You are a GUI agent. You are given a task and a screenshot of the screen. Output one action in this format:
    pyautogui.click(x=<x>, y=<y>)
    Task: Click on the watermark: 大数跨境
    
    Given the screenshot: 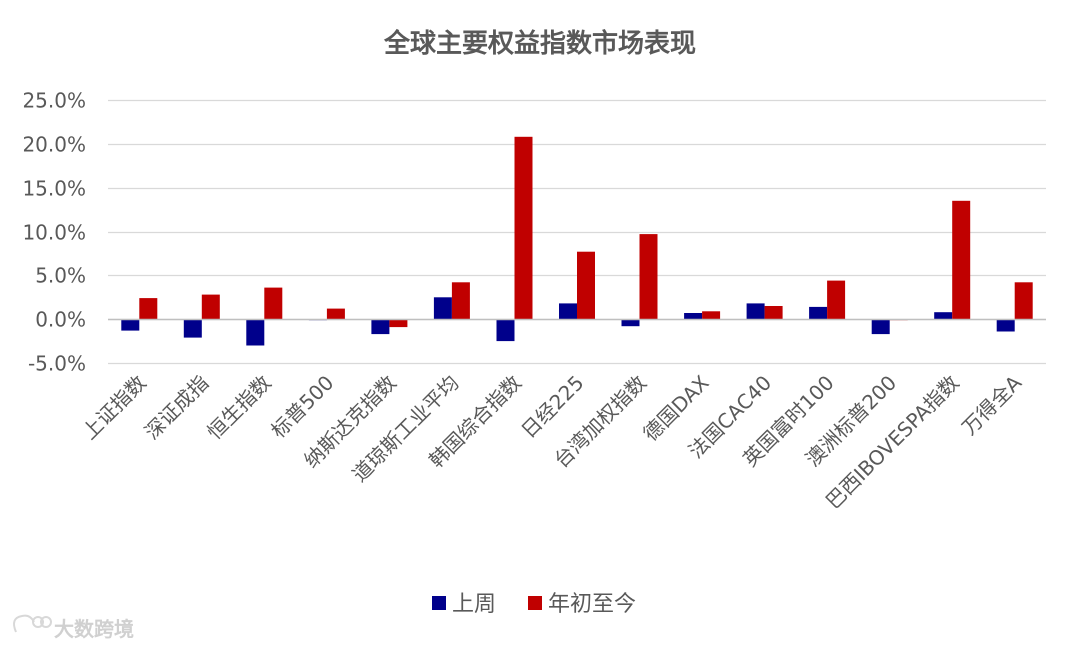 What is the action you would take?
    pyautogui.click(x=73, y=627)
    